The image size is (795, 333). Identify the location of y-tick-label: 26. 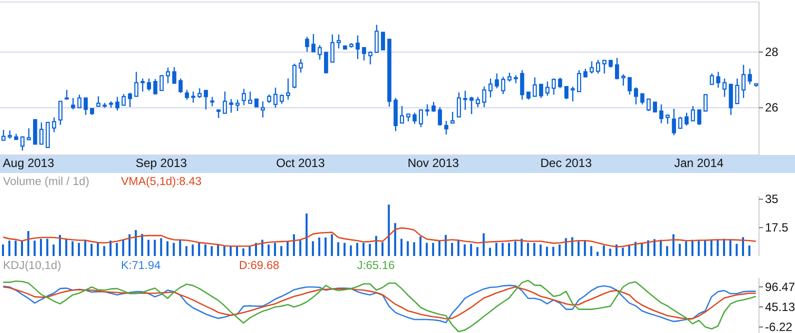
(772, 107).